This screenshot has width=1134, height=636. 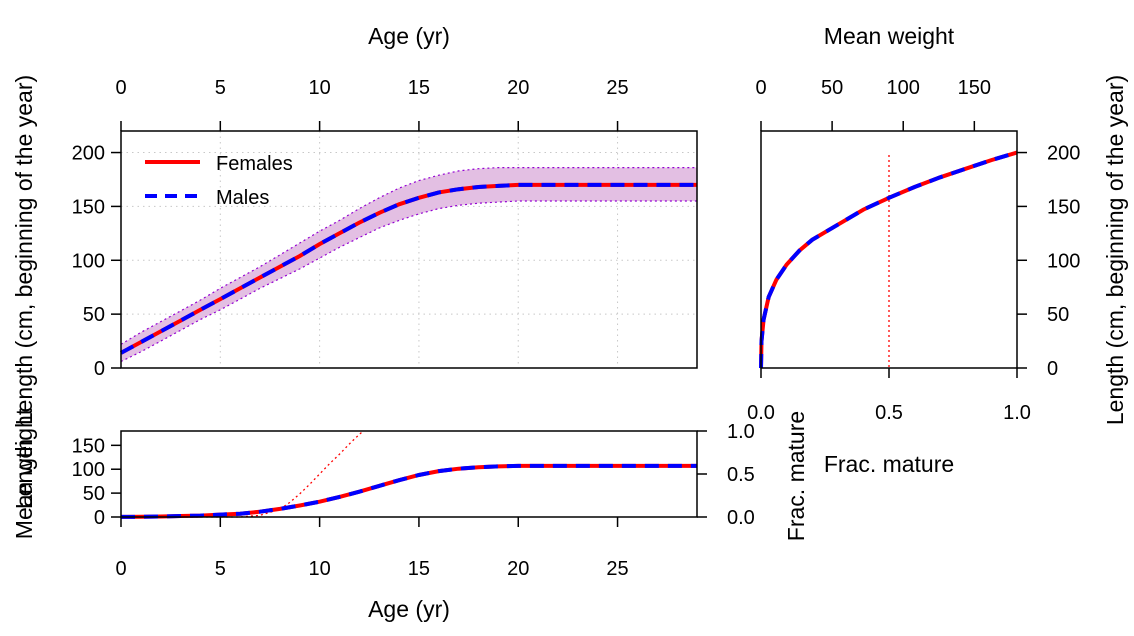 What do you see at coordinates (254, 164) in the screenshot?
I see `legend-females-label: Females` at bounding box center [254, 164].